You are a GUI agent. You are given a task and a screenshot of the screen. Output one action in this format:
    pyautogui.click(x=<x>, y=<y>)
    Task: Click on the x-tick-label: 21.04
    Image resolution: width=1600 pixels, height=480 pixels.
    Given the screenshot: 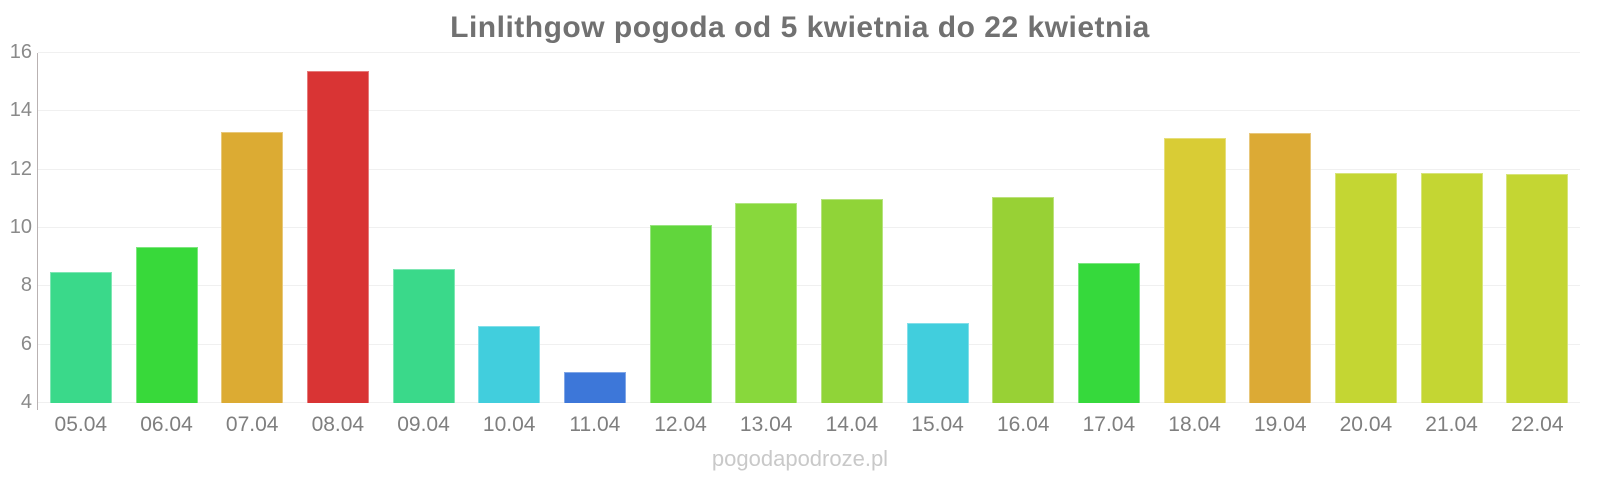 What is the action you would take?
    pyautogui.click(x=1451, y=424)
    